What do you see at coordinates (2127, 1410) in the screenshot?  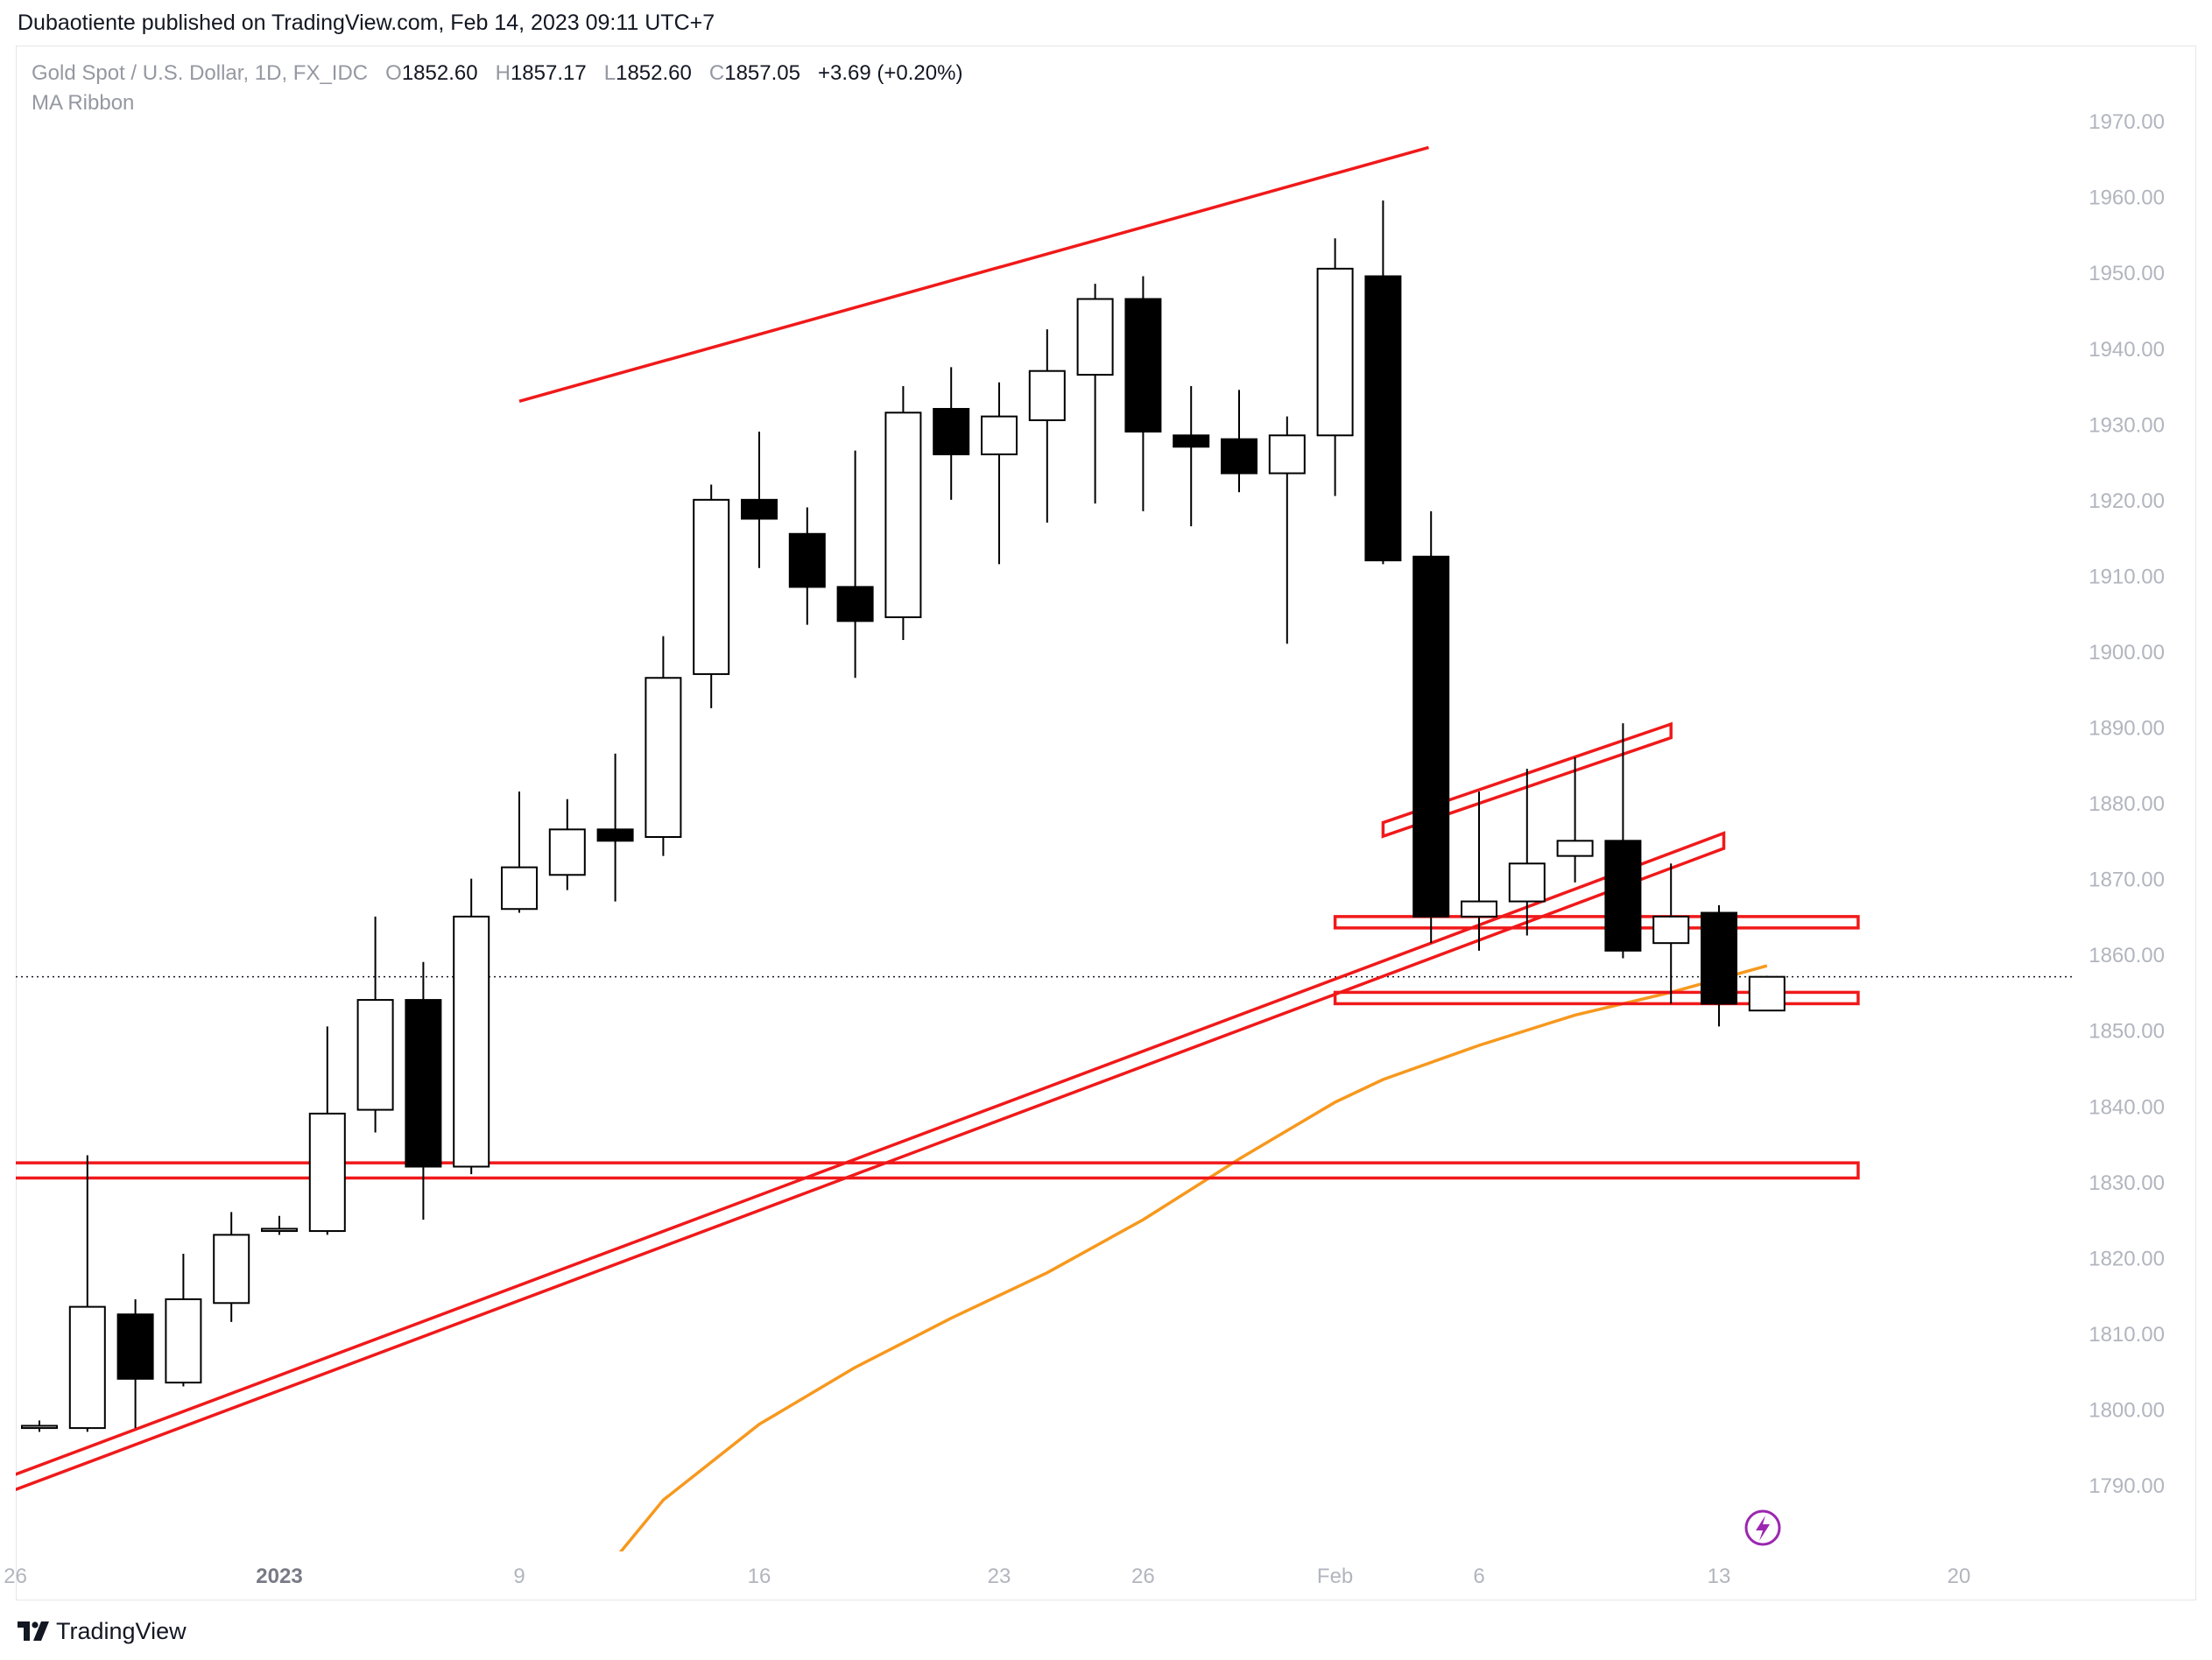 I see `price-tick-label: 1800.00` at bounding box center [2127, 1410].